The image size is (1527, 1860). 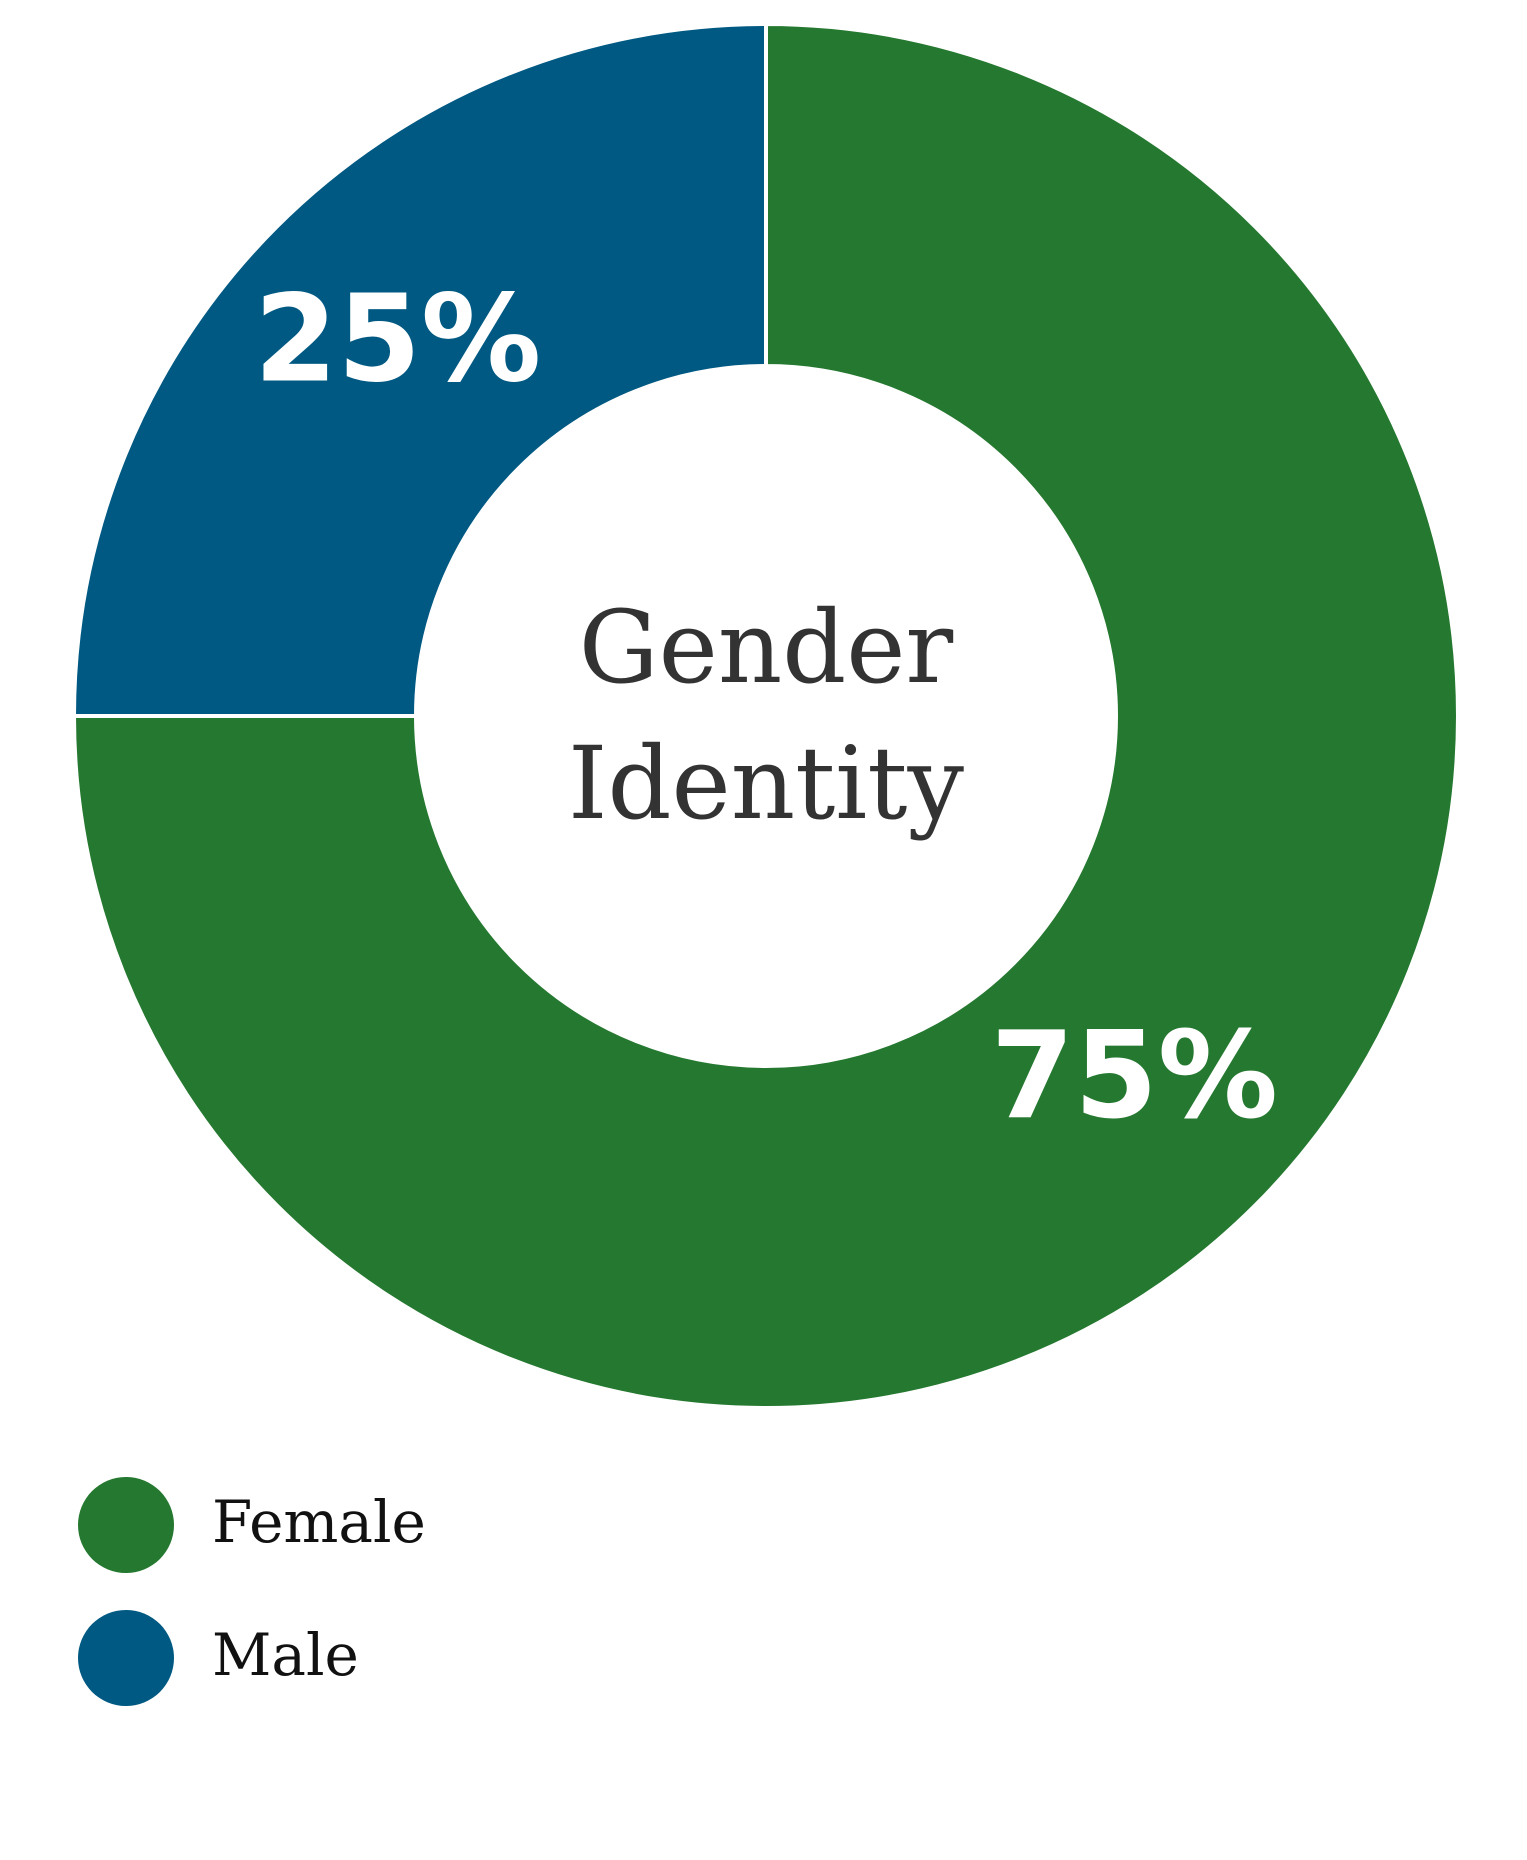 What do you see at coordinates (397, 339) in the screenshot?
I see `value-label: 25%` at bounding box center [397, 339].